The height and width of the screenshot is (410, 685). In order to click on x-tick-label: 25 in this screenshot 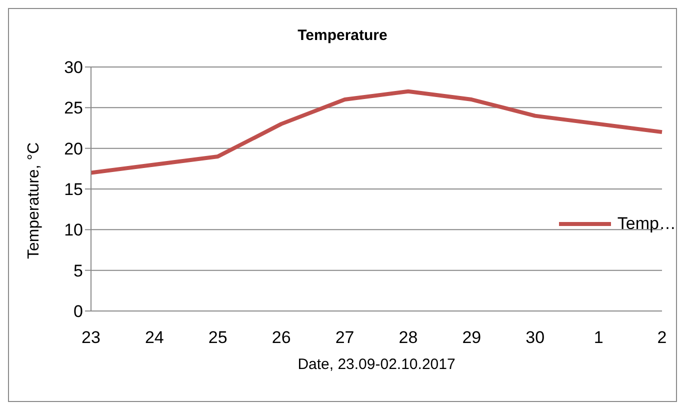, I will do `click(218, 338)`.